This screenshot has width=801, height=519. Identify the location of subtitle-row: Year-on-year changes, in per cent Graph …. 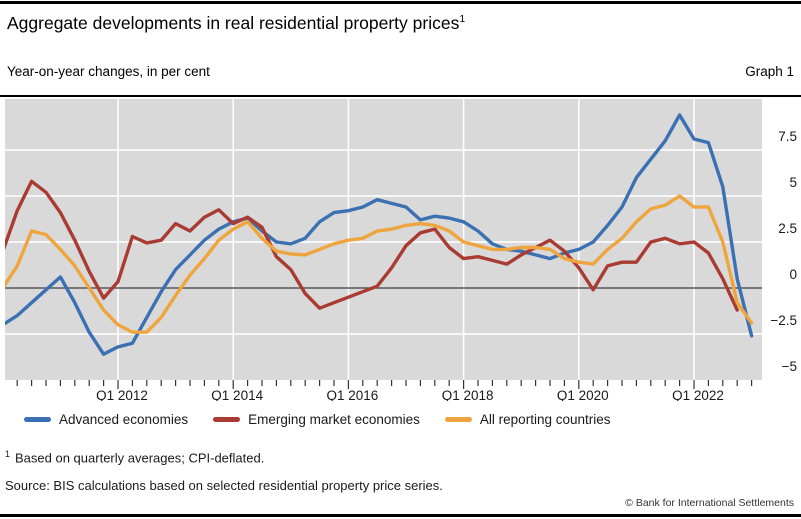
(400, 71).